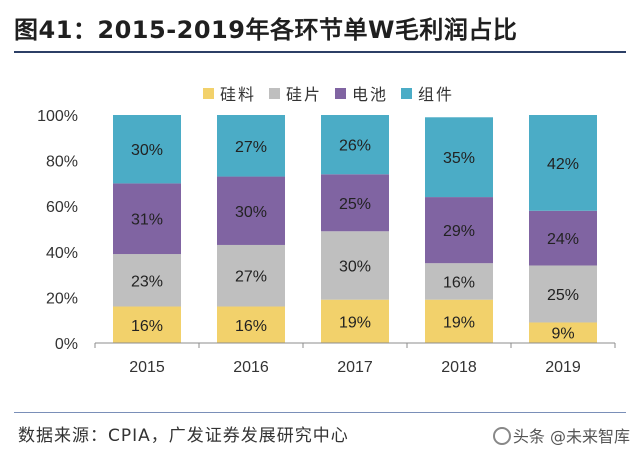 This screenshot has height=451, width=640. What do you see at coordinates (304, 94) in the screenshot?
I see `legend-label: 硅片` at bounding box center [304, 94].